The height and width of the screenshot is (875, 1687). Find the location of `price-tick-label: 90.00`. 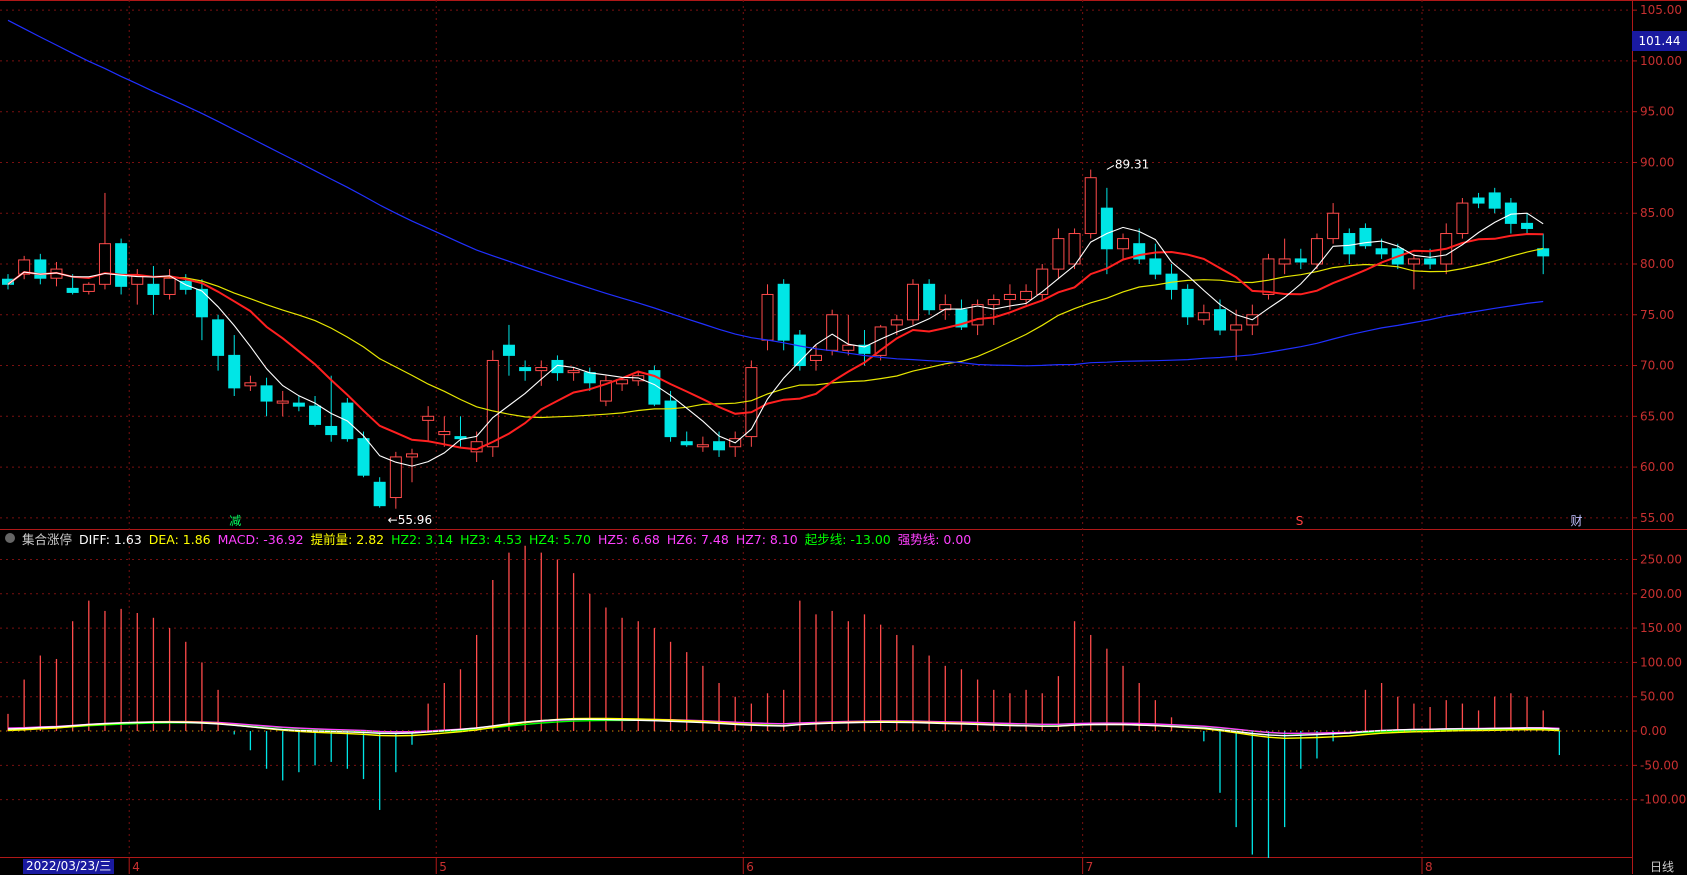

price-tick-label: 90.00 is located at coordinates (1657, 162).